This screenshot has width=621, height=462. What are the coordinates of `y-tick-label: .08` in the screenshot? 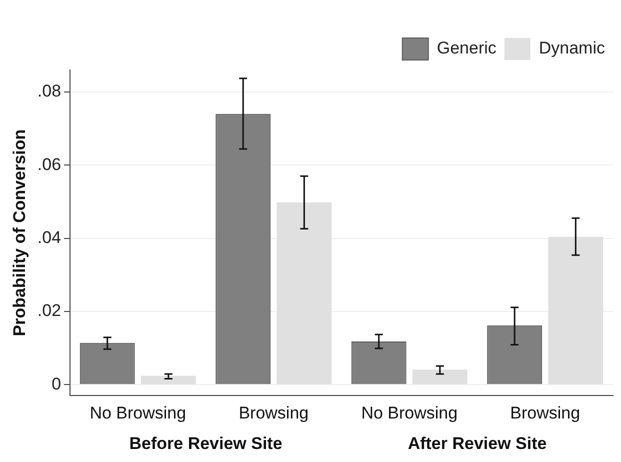 It's located at (49, 91).